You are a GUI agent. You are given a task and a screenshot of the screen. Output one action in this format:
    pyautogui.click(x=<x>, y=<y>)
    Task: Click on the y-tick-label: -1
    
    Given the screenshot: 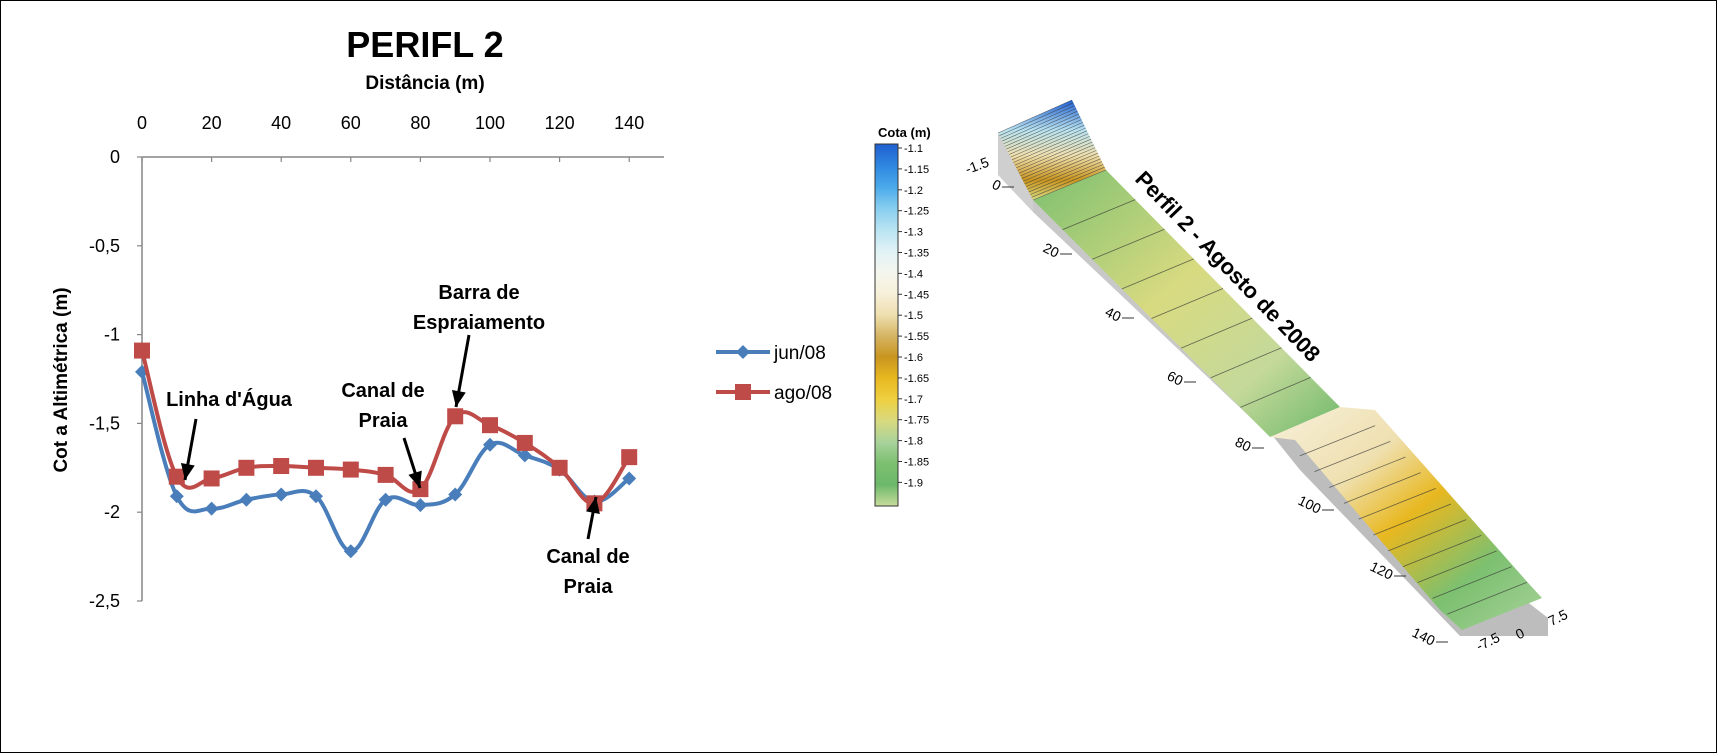 What is the action you would take?
    pyautogui.click(x=112, y=335)
    